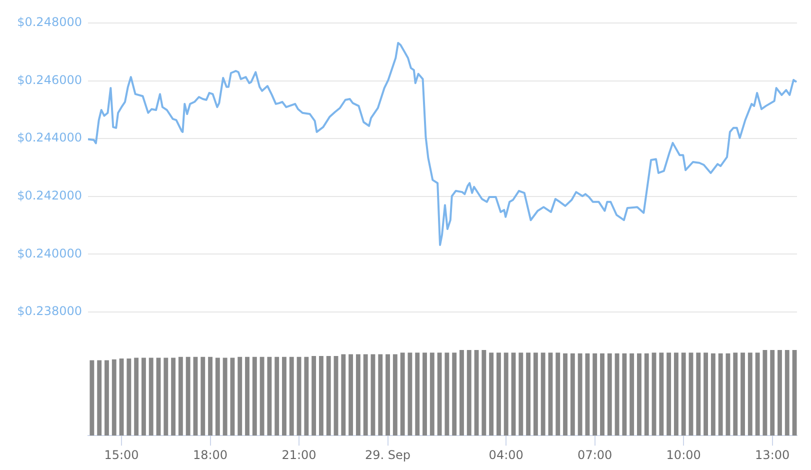  Describe the element at coordinates (121, 455) in the screenshot. I see `x-tick-label: 15:00` at that location.